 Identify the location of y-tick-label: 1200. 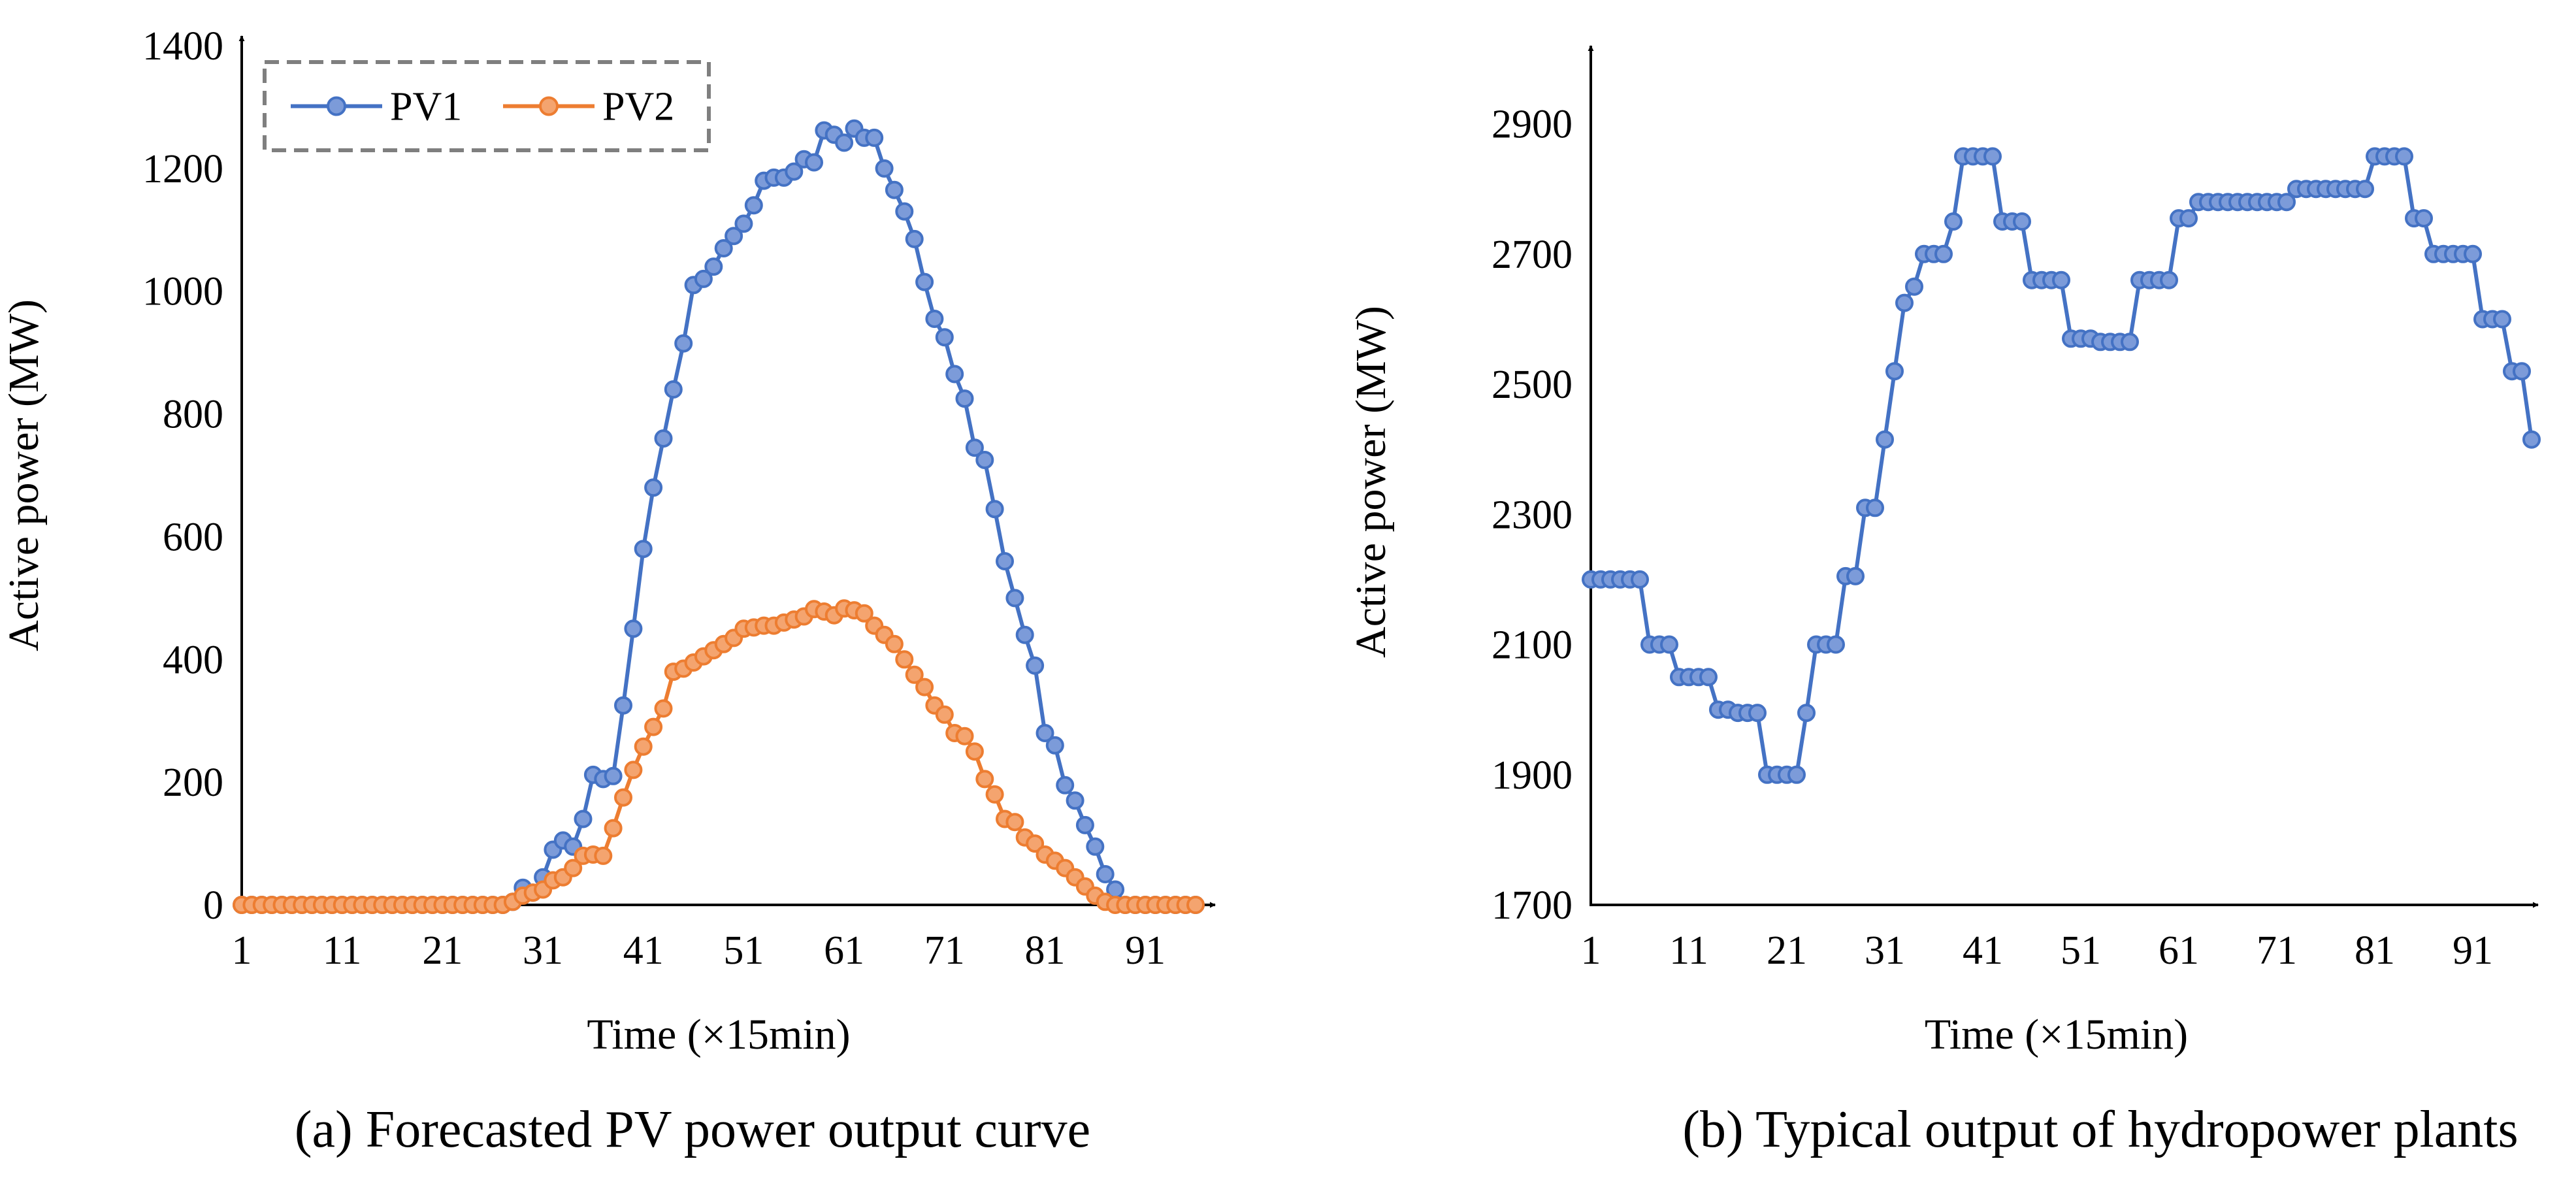
(183, 169).